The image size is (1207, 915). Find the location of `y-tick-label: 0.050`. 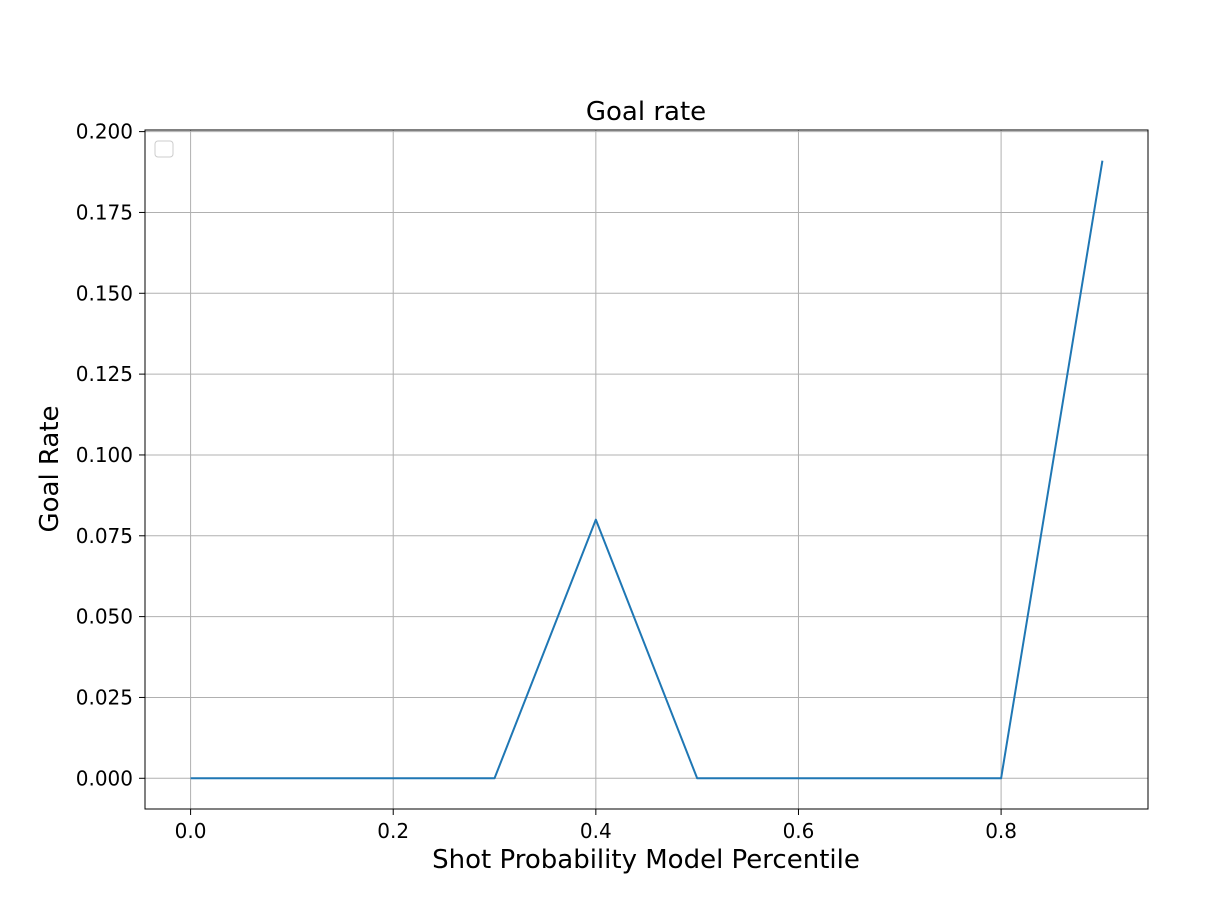

y-tick-label: 0.050 is located at coordinates (104, 617).